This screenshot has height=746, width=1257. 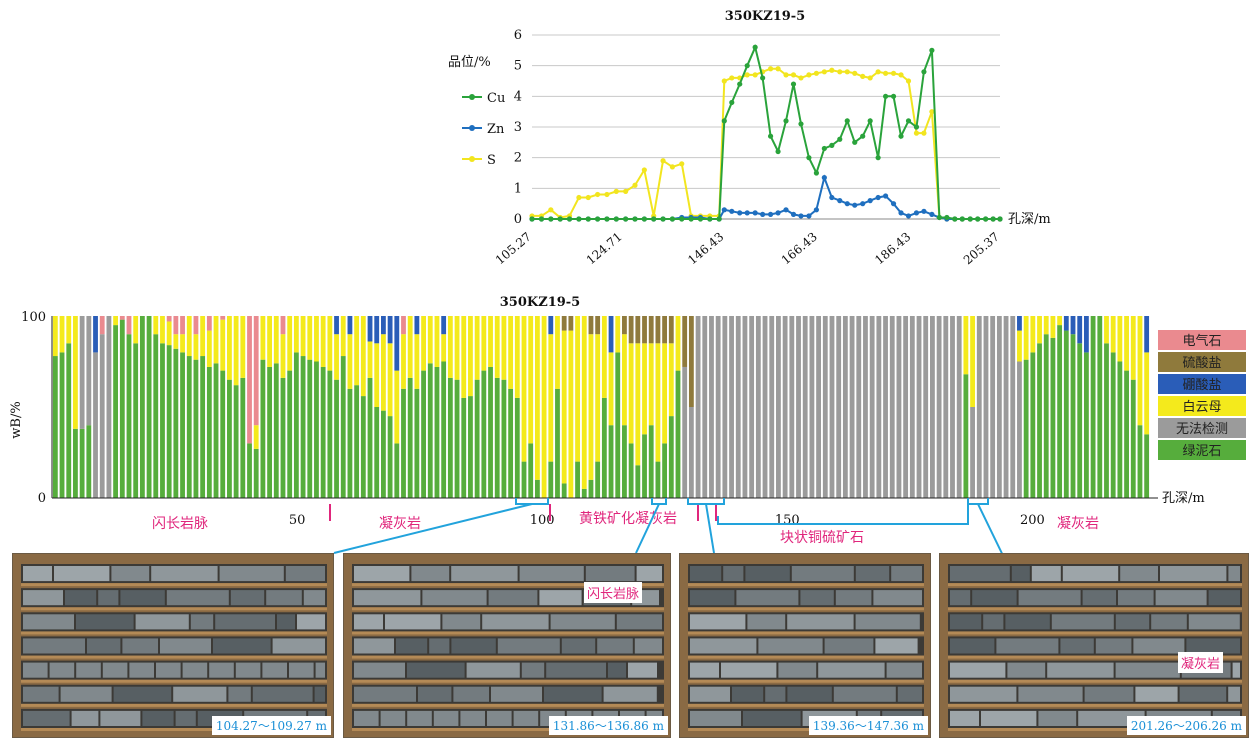 What do you see at coordinates (892, 249) in the screenshot?
I see `line-chart-x-tick-label: 186.43` at bounding box center [892, 249].